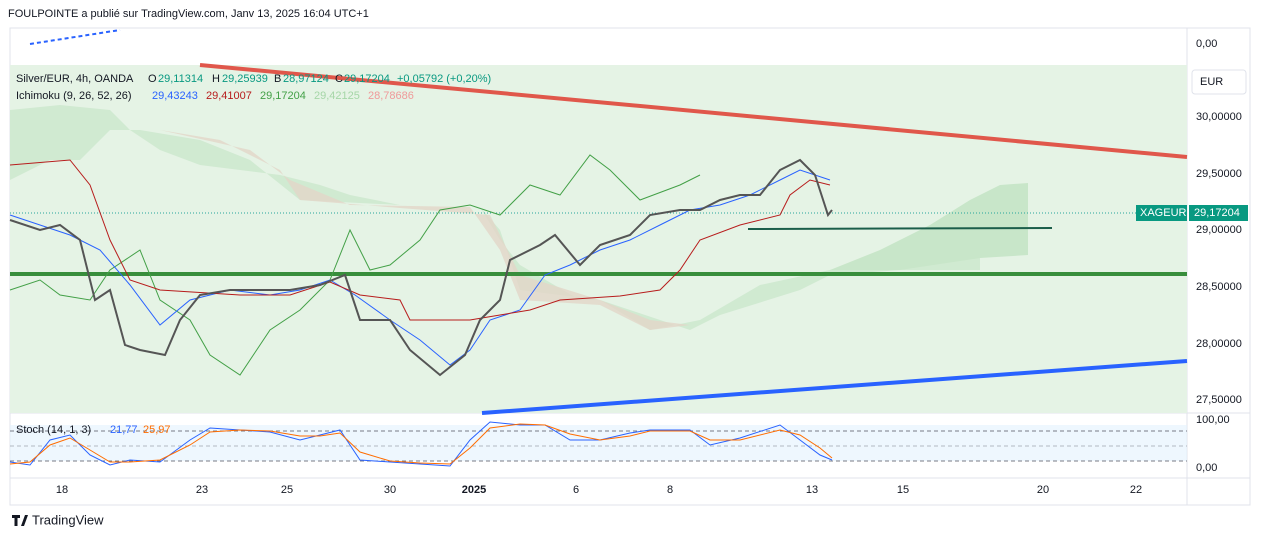 The width and height of the screenshot is (1261, 544). What do you see at coordinates (216, 79) in the screenshot?
I see `h-label: H` at bounding box center [216, 79].